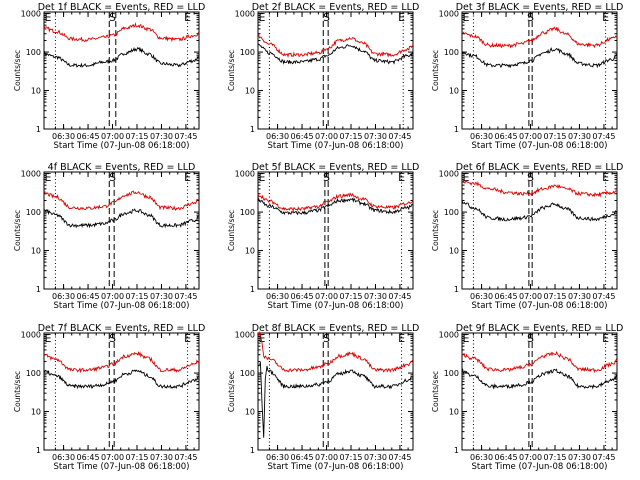  Describe the element at coordinates (336, 328) in the screenshot. I see `panel-title: Det 8f BLACK = Events, RED = LLD` at that location.